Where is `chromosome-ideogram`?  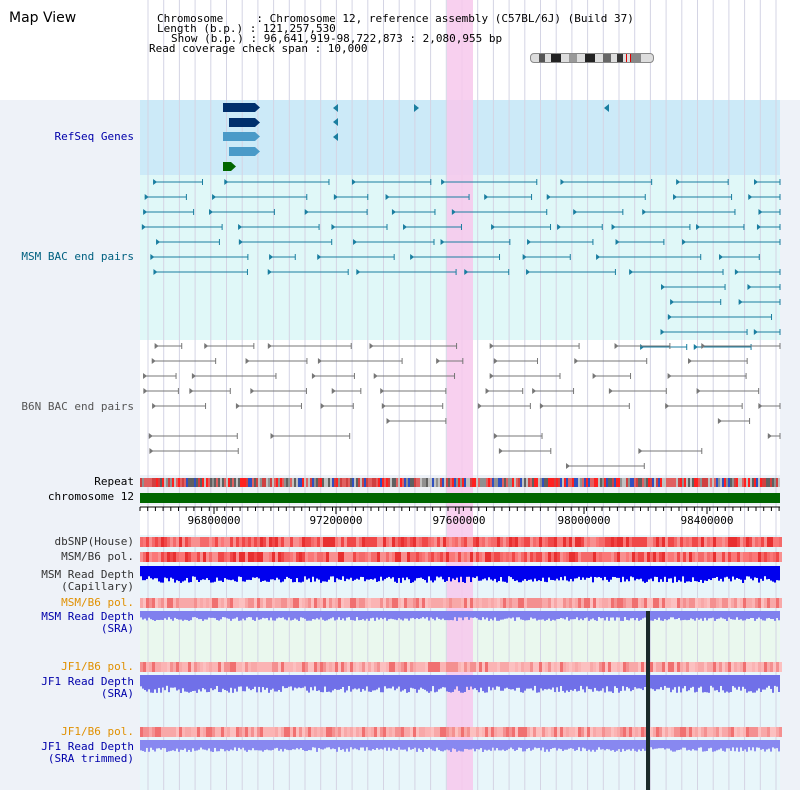 chromosome-ideogram is located at coordinates (592, 58).